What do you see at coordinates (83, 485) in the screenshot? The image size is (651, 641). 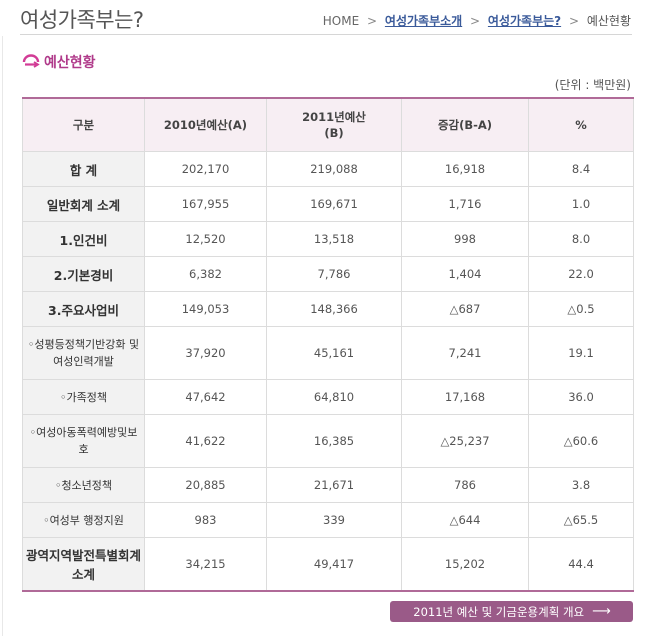 I see `row-category-cell: ◦청소년정책` at bounding box center [83, 485].